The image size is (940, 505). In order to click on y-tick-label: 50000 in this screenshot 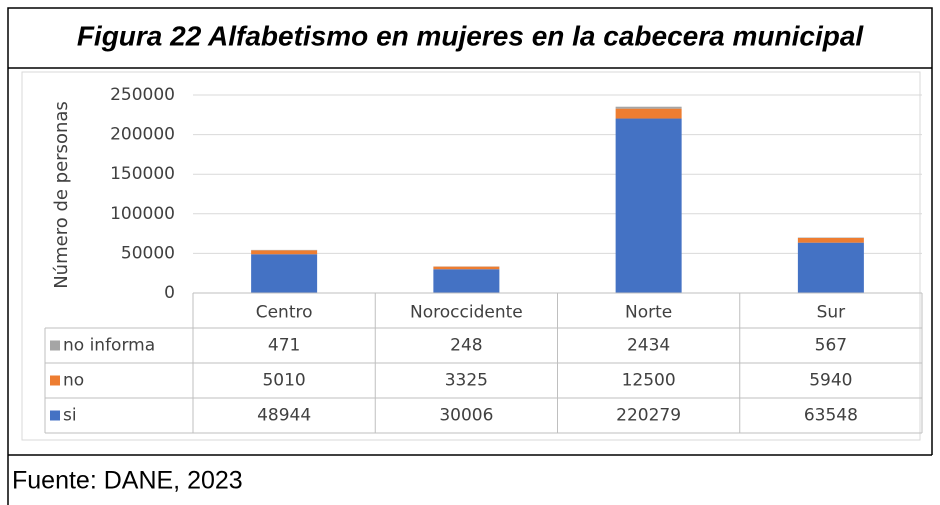, I will do `click(148, 253)`.